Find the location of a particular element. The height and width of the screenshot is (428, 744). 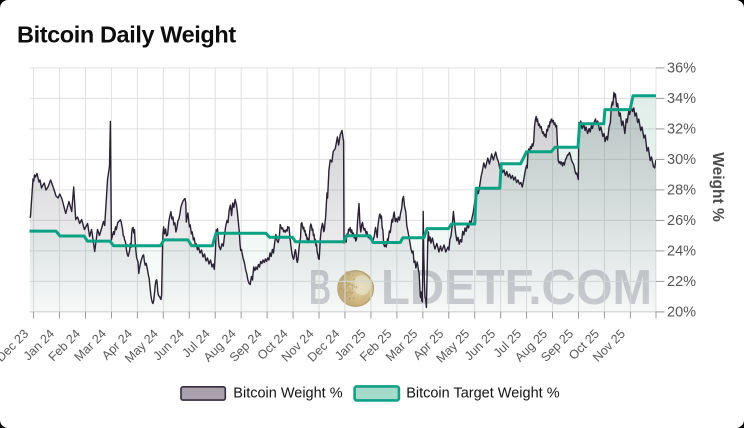

svg-text: Bitcoin Weight % is located at coordinates (287, 394).